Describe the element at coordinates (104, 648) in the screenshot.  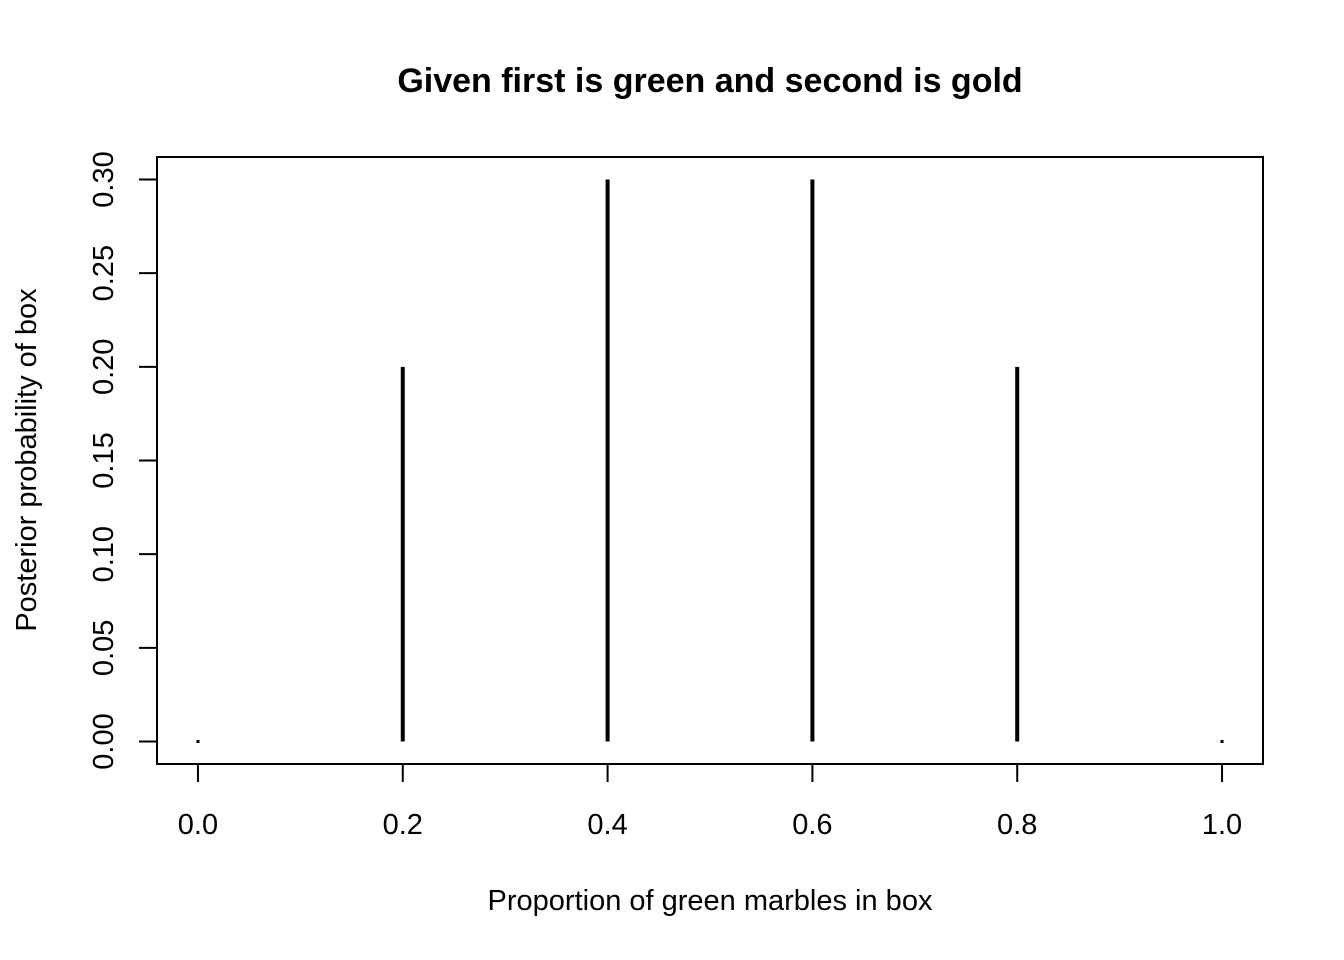
I see `y-tick-label: 0.05` at that location.